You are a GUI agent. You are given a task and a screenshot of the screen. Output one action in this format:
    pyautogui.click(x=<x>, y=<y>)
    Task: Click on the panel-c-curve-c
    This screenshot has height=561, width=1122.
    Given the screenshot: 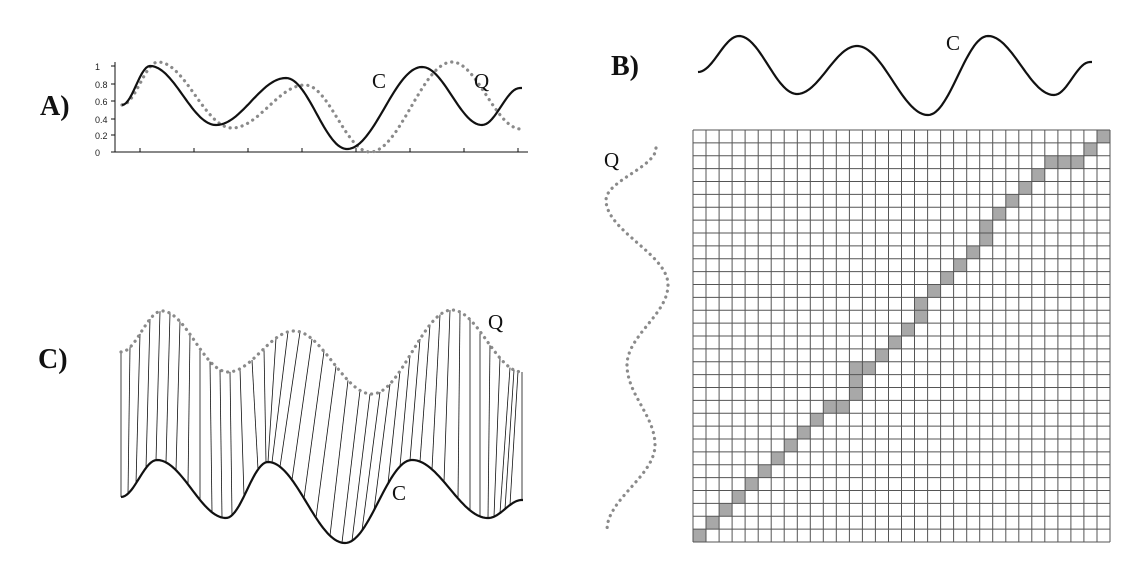 What is the action you would take?
    pyautogui.click(x=321, y=501)
    